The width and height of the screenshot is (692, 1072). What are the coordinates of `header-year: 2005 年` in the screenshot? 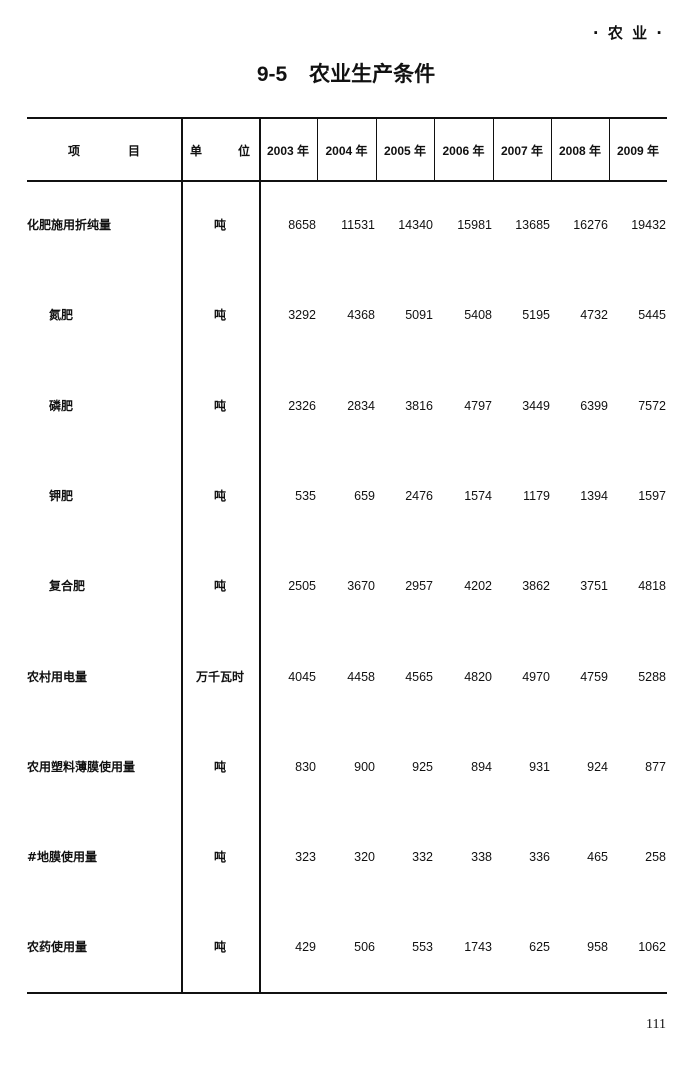 It's located at (405, 150).